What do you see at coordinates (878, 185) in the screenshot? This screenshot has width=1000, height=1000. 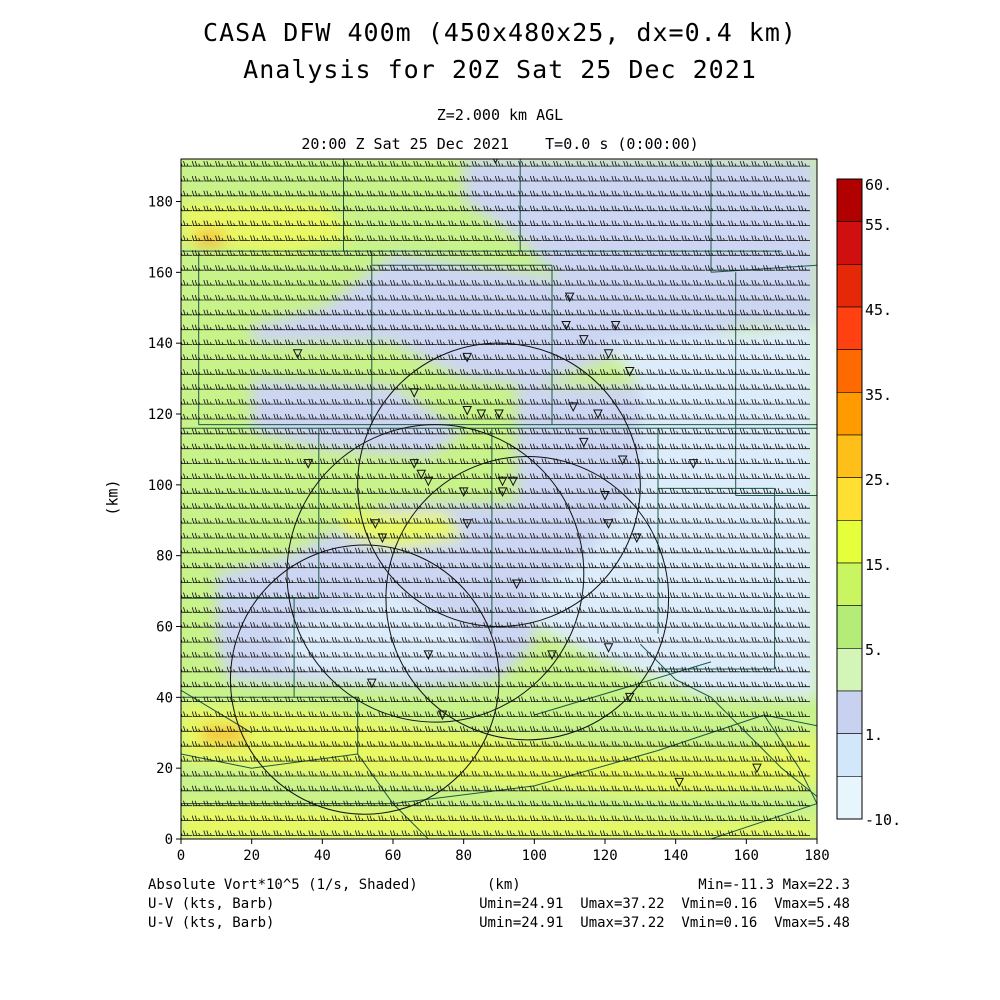 I see `colorbar-label: 60.` at bounding box center [878, 185].